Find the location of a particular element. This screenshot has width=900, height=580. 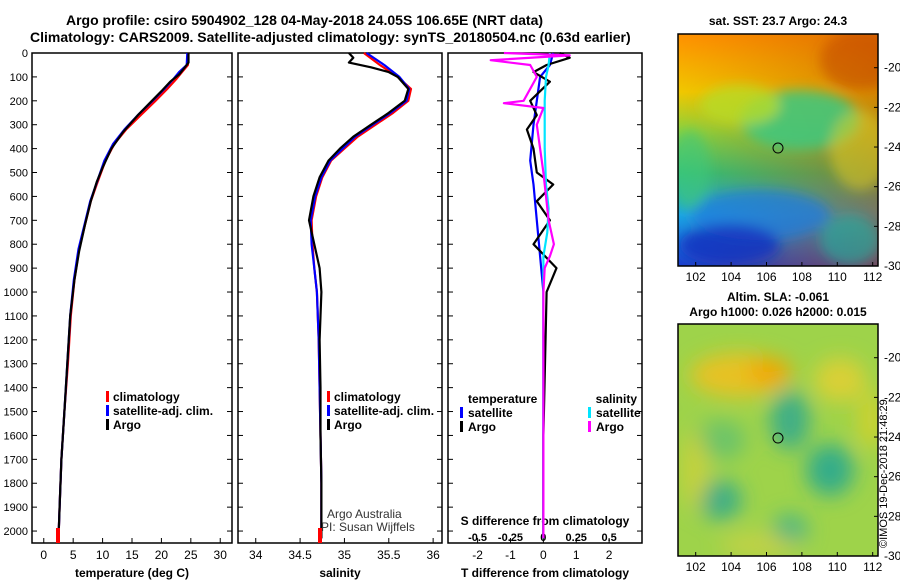

sla-map-title: Altim. SLA: -0.061 is located at coordinates (778, 297).